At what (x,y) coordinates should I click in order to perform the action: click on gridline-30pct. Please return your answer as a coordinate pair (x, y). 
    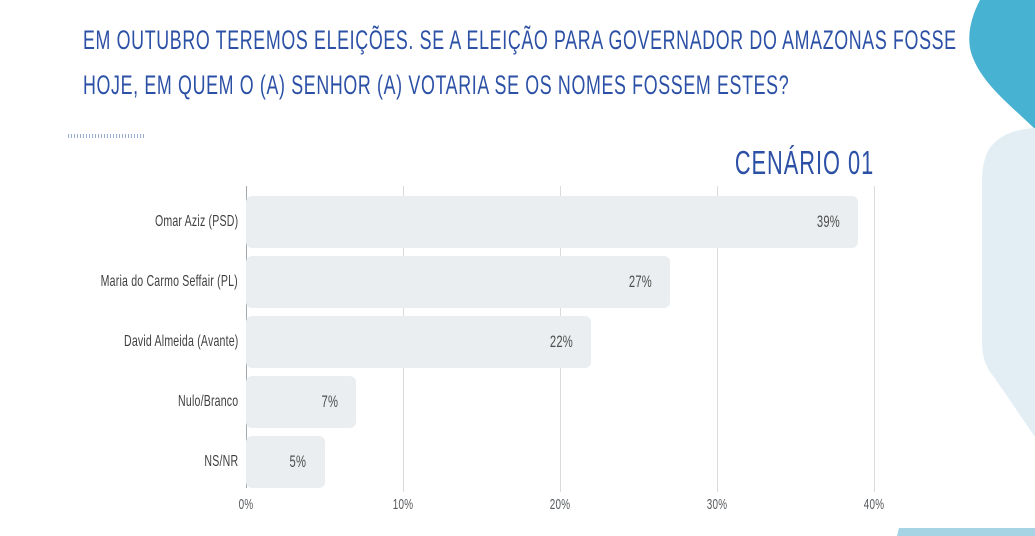
    Looking at the image, I should click on (717, 339).